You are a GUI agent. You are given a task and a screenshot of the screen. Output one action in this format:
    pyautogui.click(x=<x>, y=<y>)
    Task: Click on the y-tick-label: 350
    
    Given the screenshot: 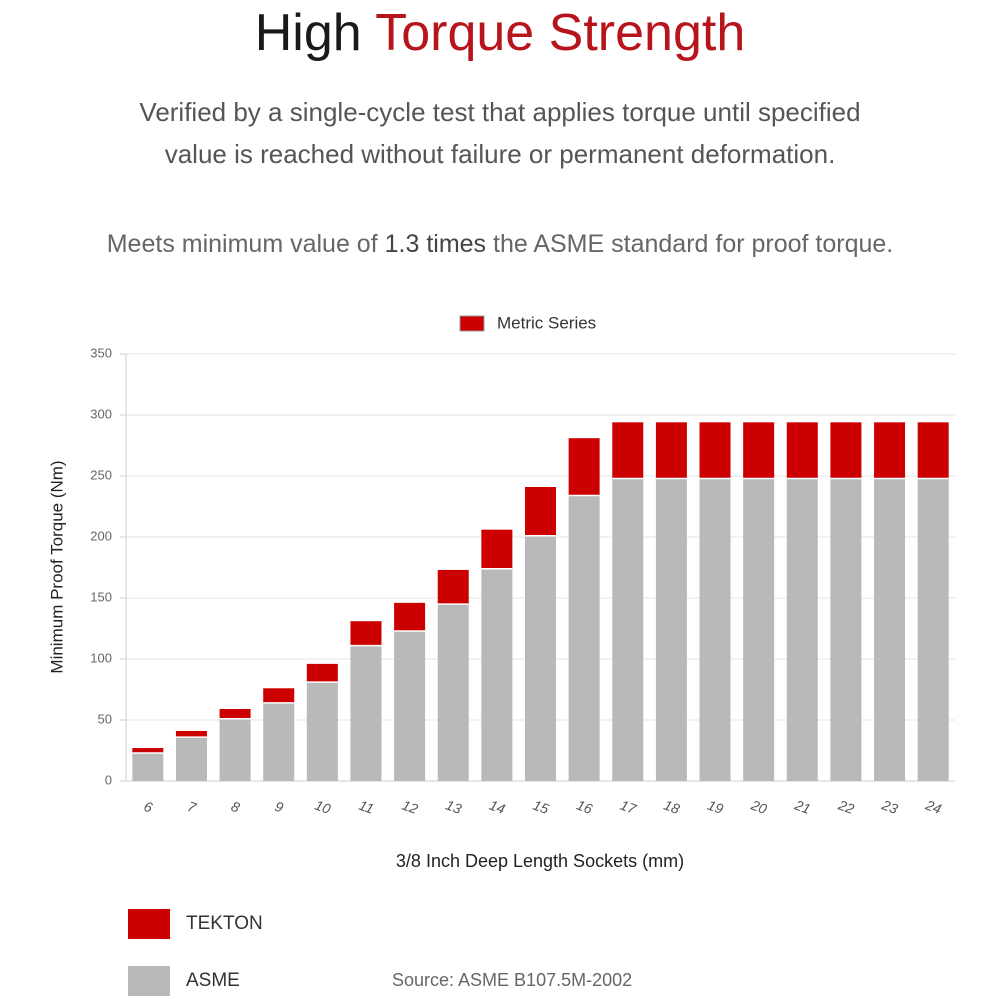 What is the action you would take?
    pyautogui.click(x=101, y=352)
    